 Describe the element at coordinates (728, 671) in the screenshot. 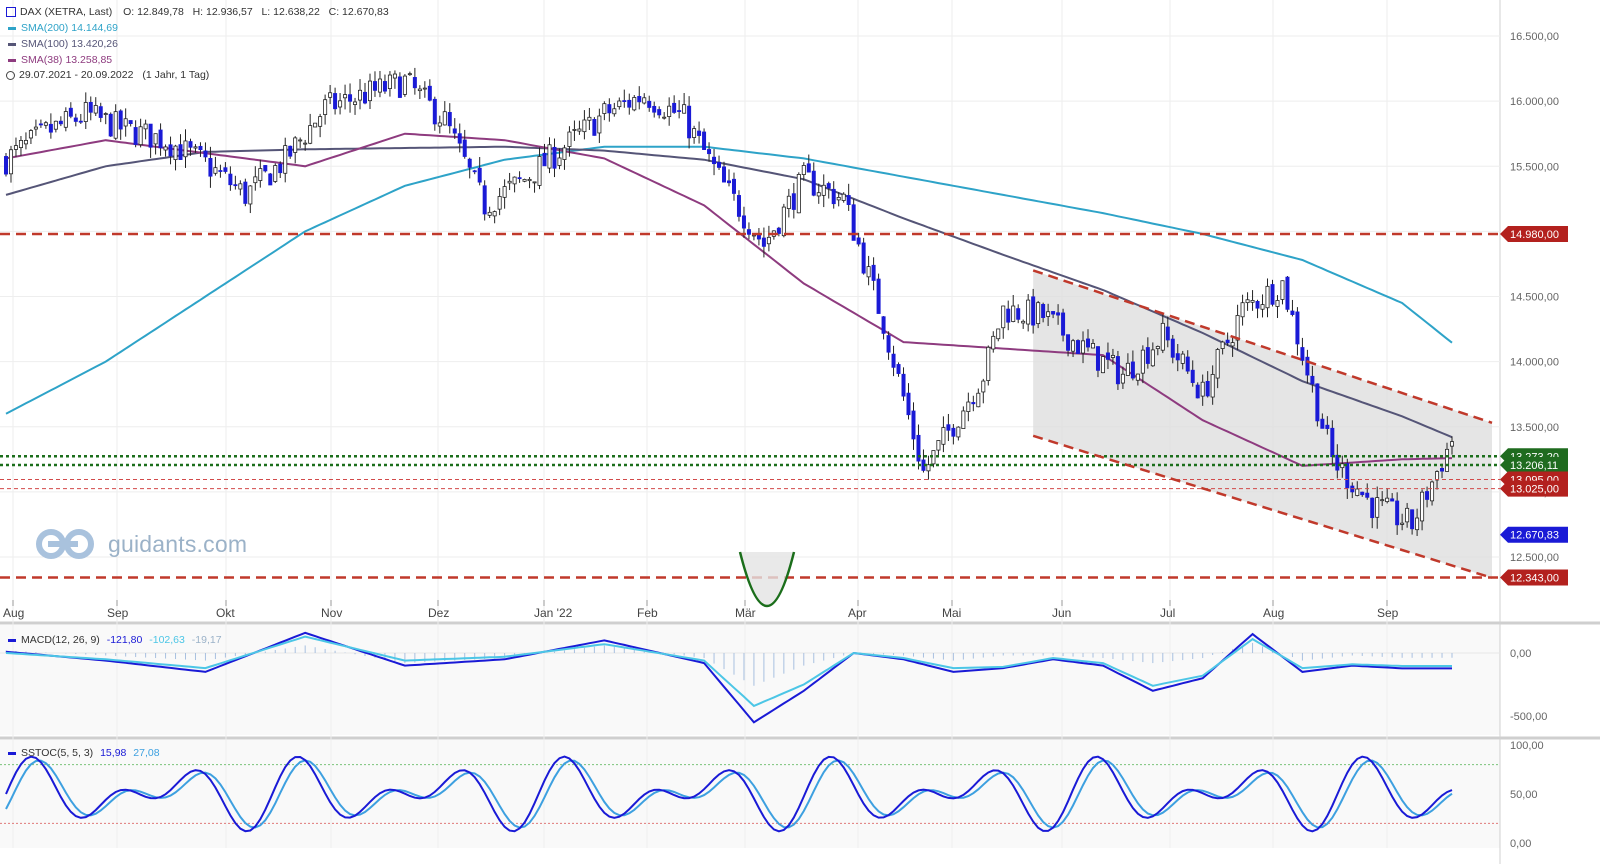

I see `macd-signal-line` at that location.